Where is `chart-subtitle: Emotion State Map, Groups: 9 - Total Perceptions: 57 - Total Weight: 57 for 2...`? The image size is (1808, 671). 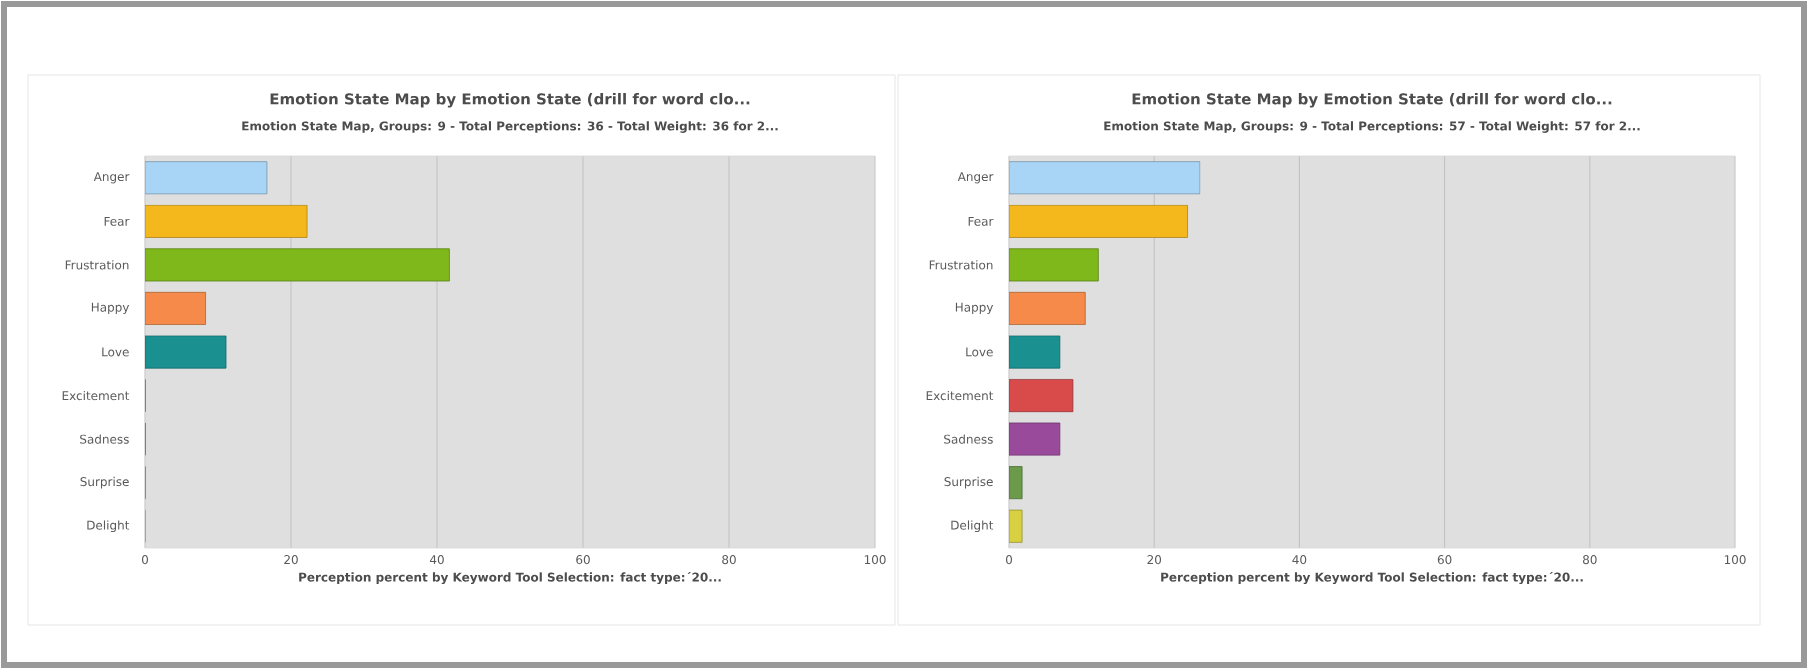 chart-subtitle: Emotion State Map, Groups: 9 - Total Perceptions: 57 - Total Weight: 57 for 2... is located at coordinates (1372, 127).